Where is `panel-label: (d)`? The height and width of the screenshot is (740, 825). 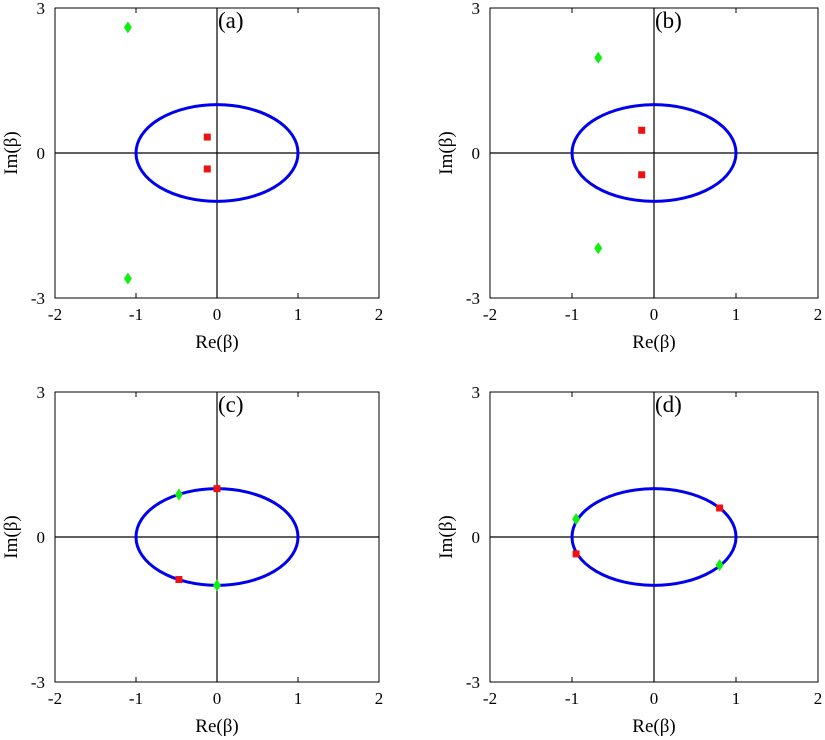 panel-label: (d) is located at coordinates (668, 404).